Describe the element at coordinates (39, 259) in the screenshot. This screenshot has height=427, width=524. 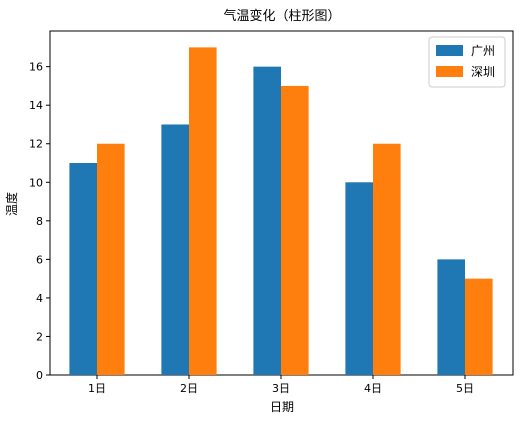
I see `y-tick-label: 6` at that location.